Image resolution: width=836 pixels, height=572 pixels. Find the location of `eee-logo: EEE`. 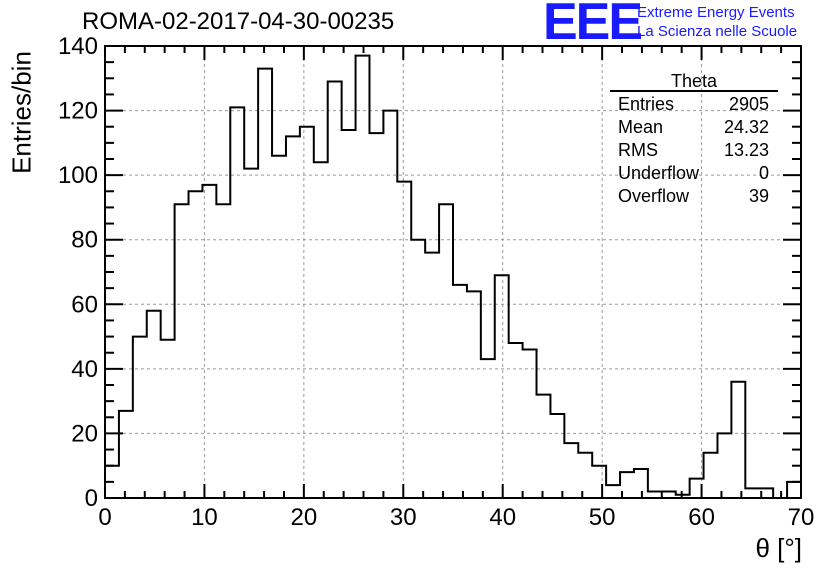

eee-logo: EEE is located at coordinates (593, 25).